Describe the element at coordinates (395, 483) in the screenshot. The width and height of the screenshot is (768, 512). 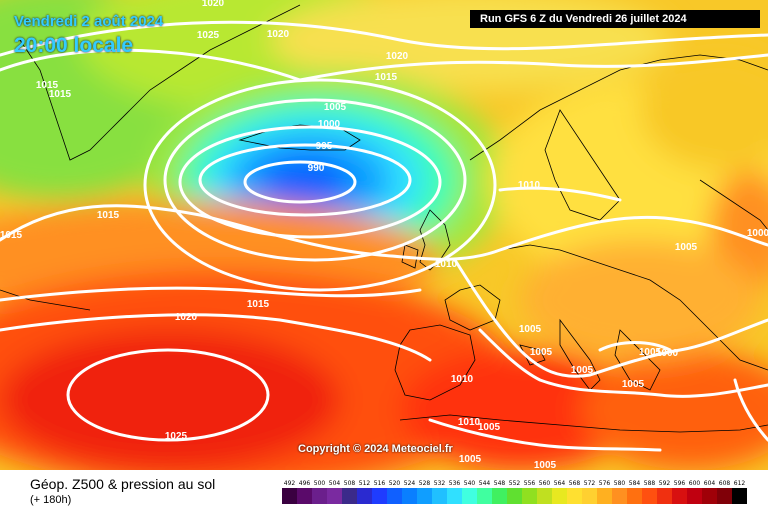
I see `scale-tick-label: 520` at that location.